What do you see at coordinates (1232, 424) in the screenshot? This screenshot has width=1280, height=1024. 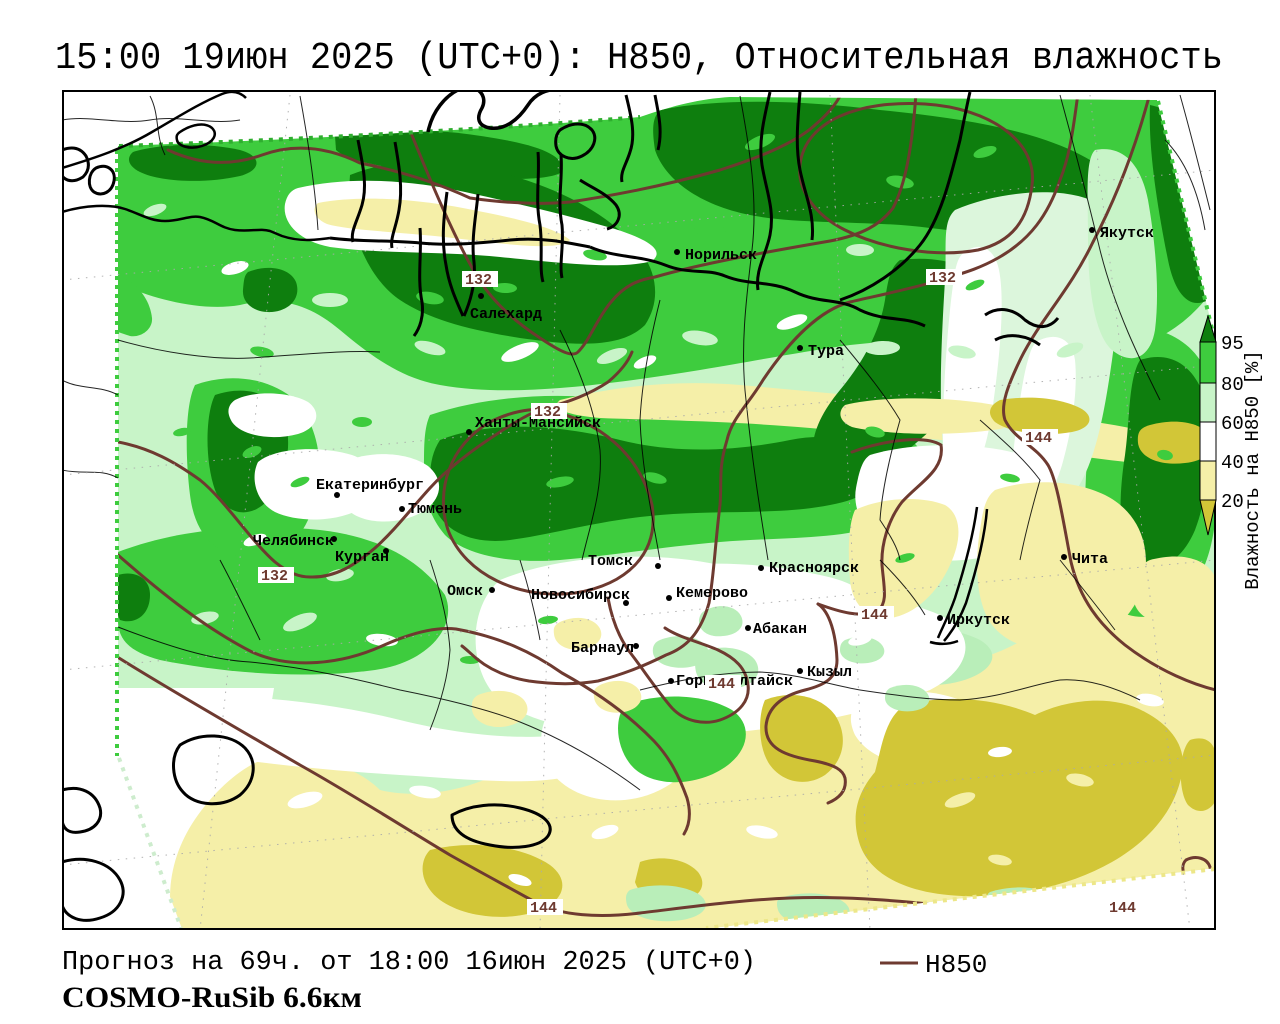 I see `svg-text: 60` at bounding box center [1232, 424].